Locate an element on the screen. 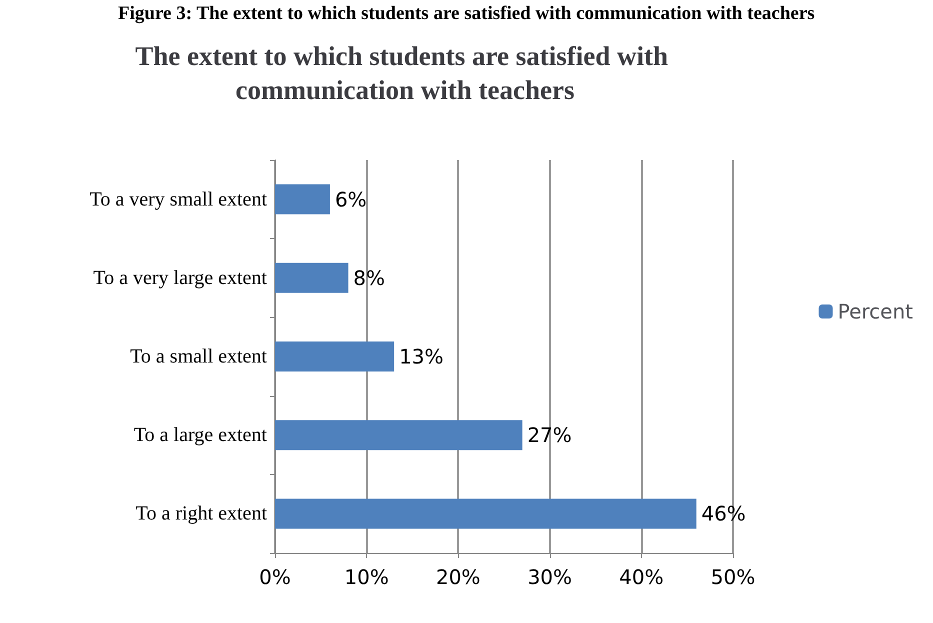 The width and height of the screenshot is (933, 623). y-tick-label: To a very large extent is located at coordinates (180, 277).